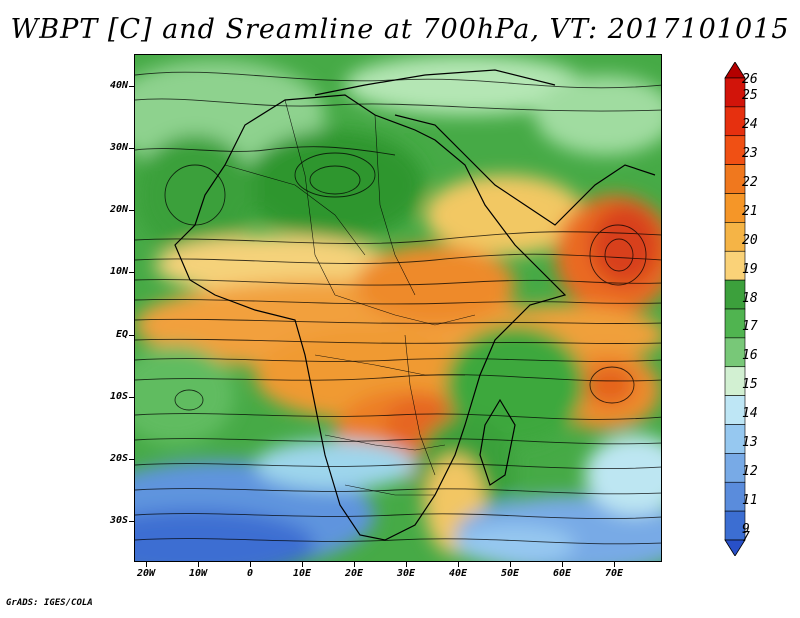 The height and width of the screenshot is (618, 800). What do you see at coordinates (750, 298) in the screenshot?
I see `colorbar-label: 18` at bounding box center [750, 298].